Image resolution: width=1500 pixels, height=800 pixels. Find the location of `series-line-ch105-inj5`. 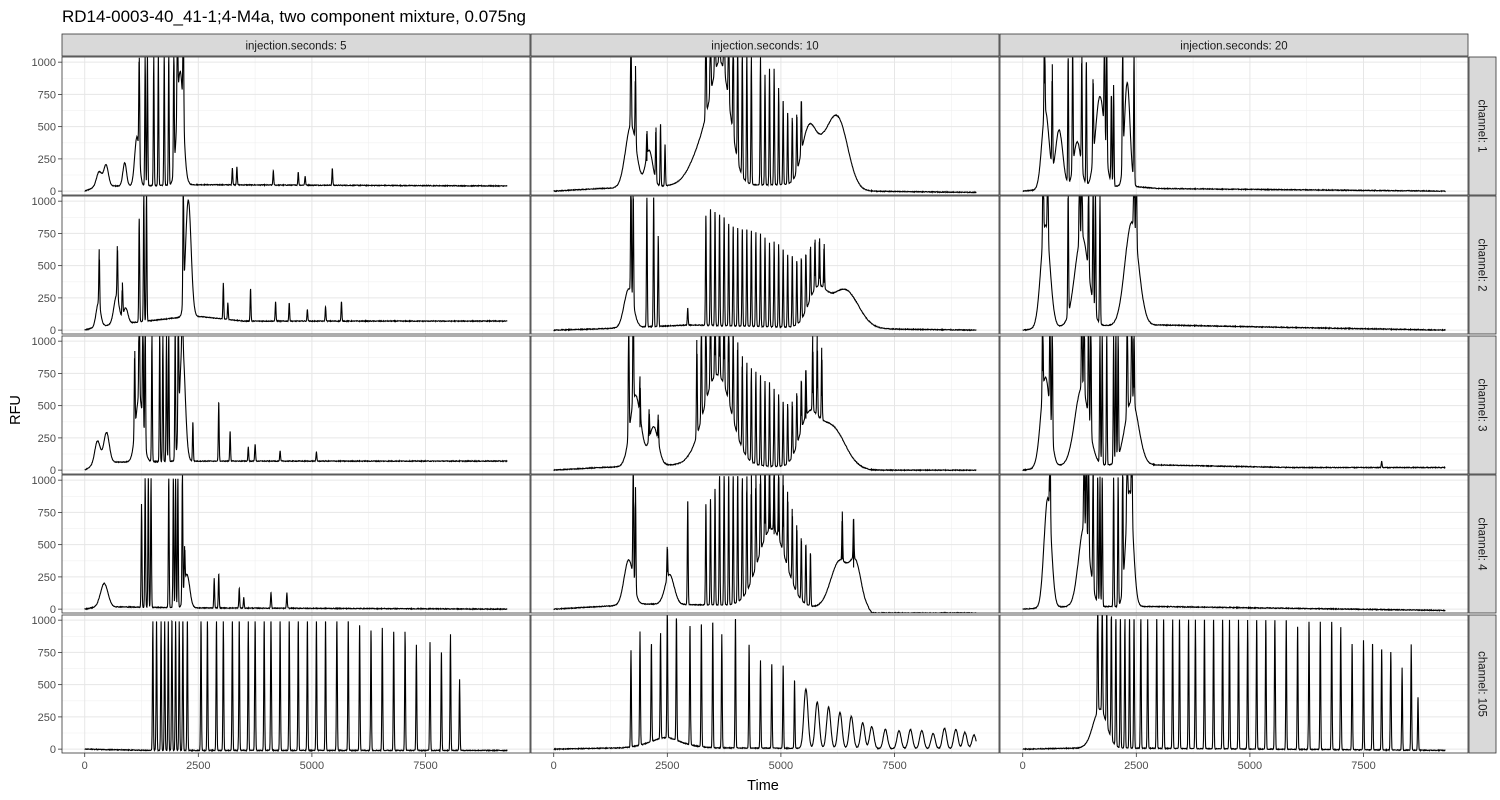

series-line-ch105-inj5 is located at coordinates (296, 686).